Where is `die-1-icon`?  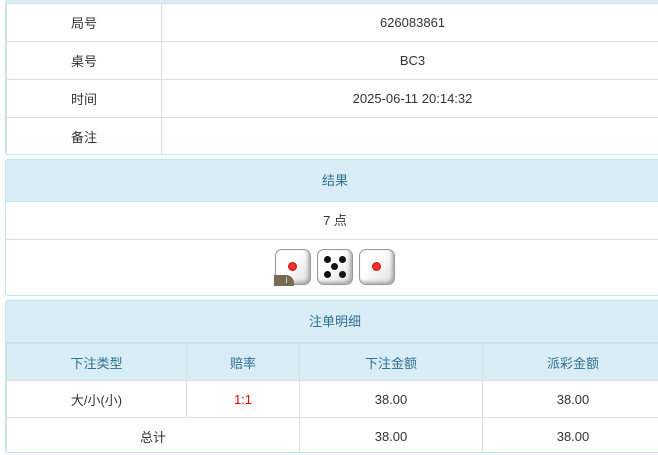
die-1-icon is located at coordinates (376, 267).